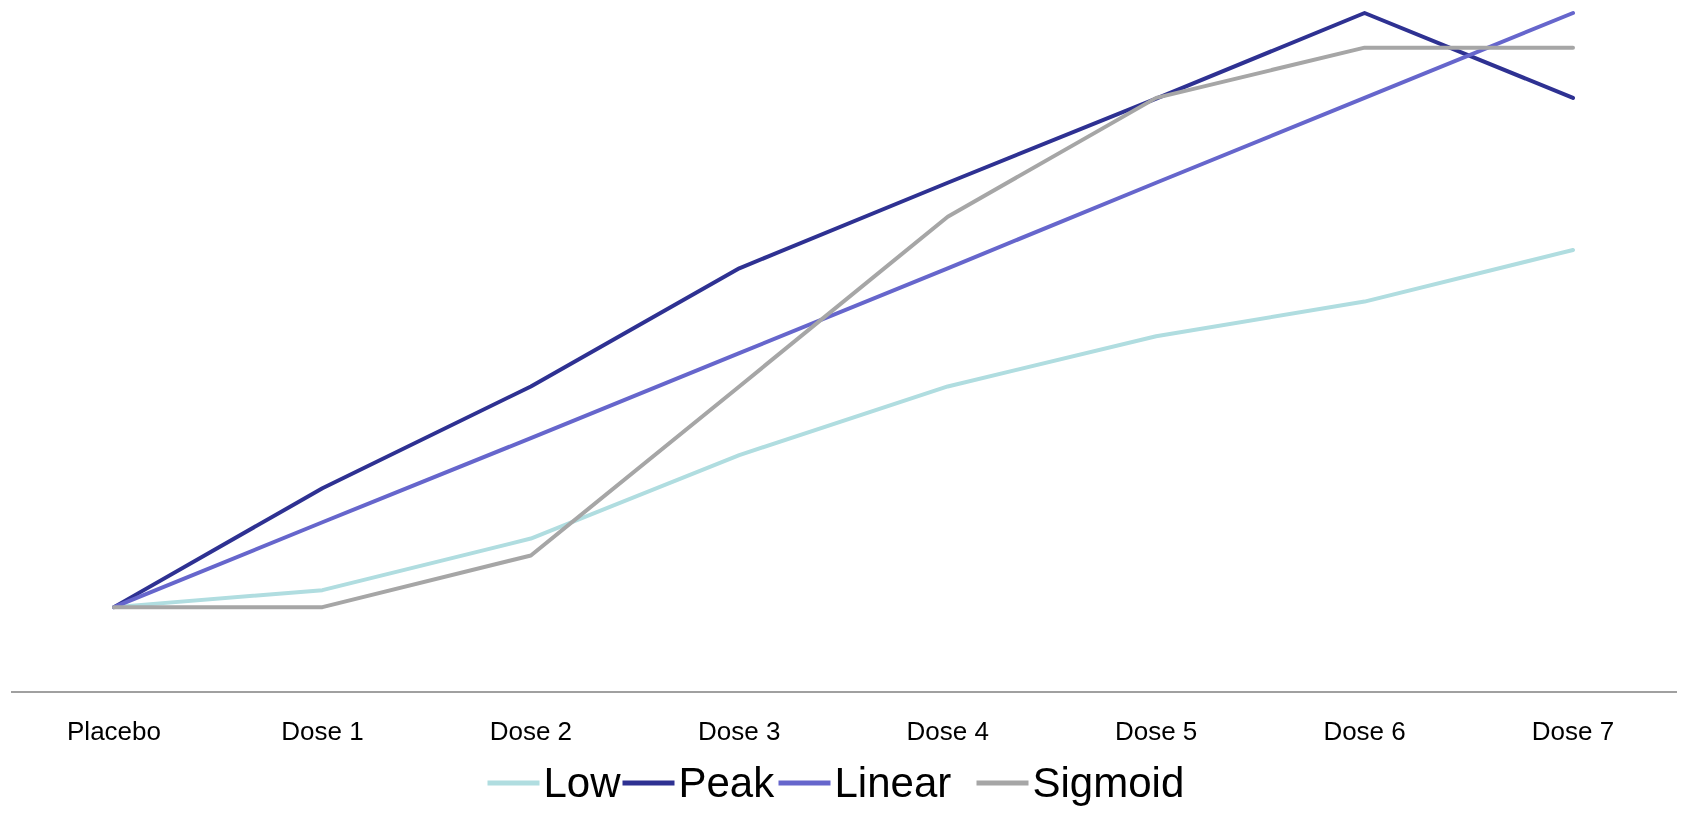 The height and width of the screenshot is (825, 1683). Describe the element at coordinates (727, 782) in the screenshot. I see `legend-label: Peak` at that location.